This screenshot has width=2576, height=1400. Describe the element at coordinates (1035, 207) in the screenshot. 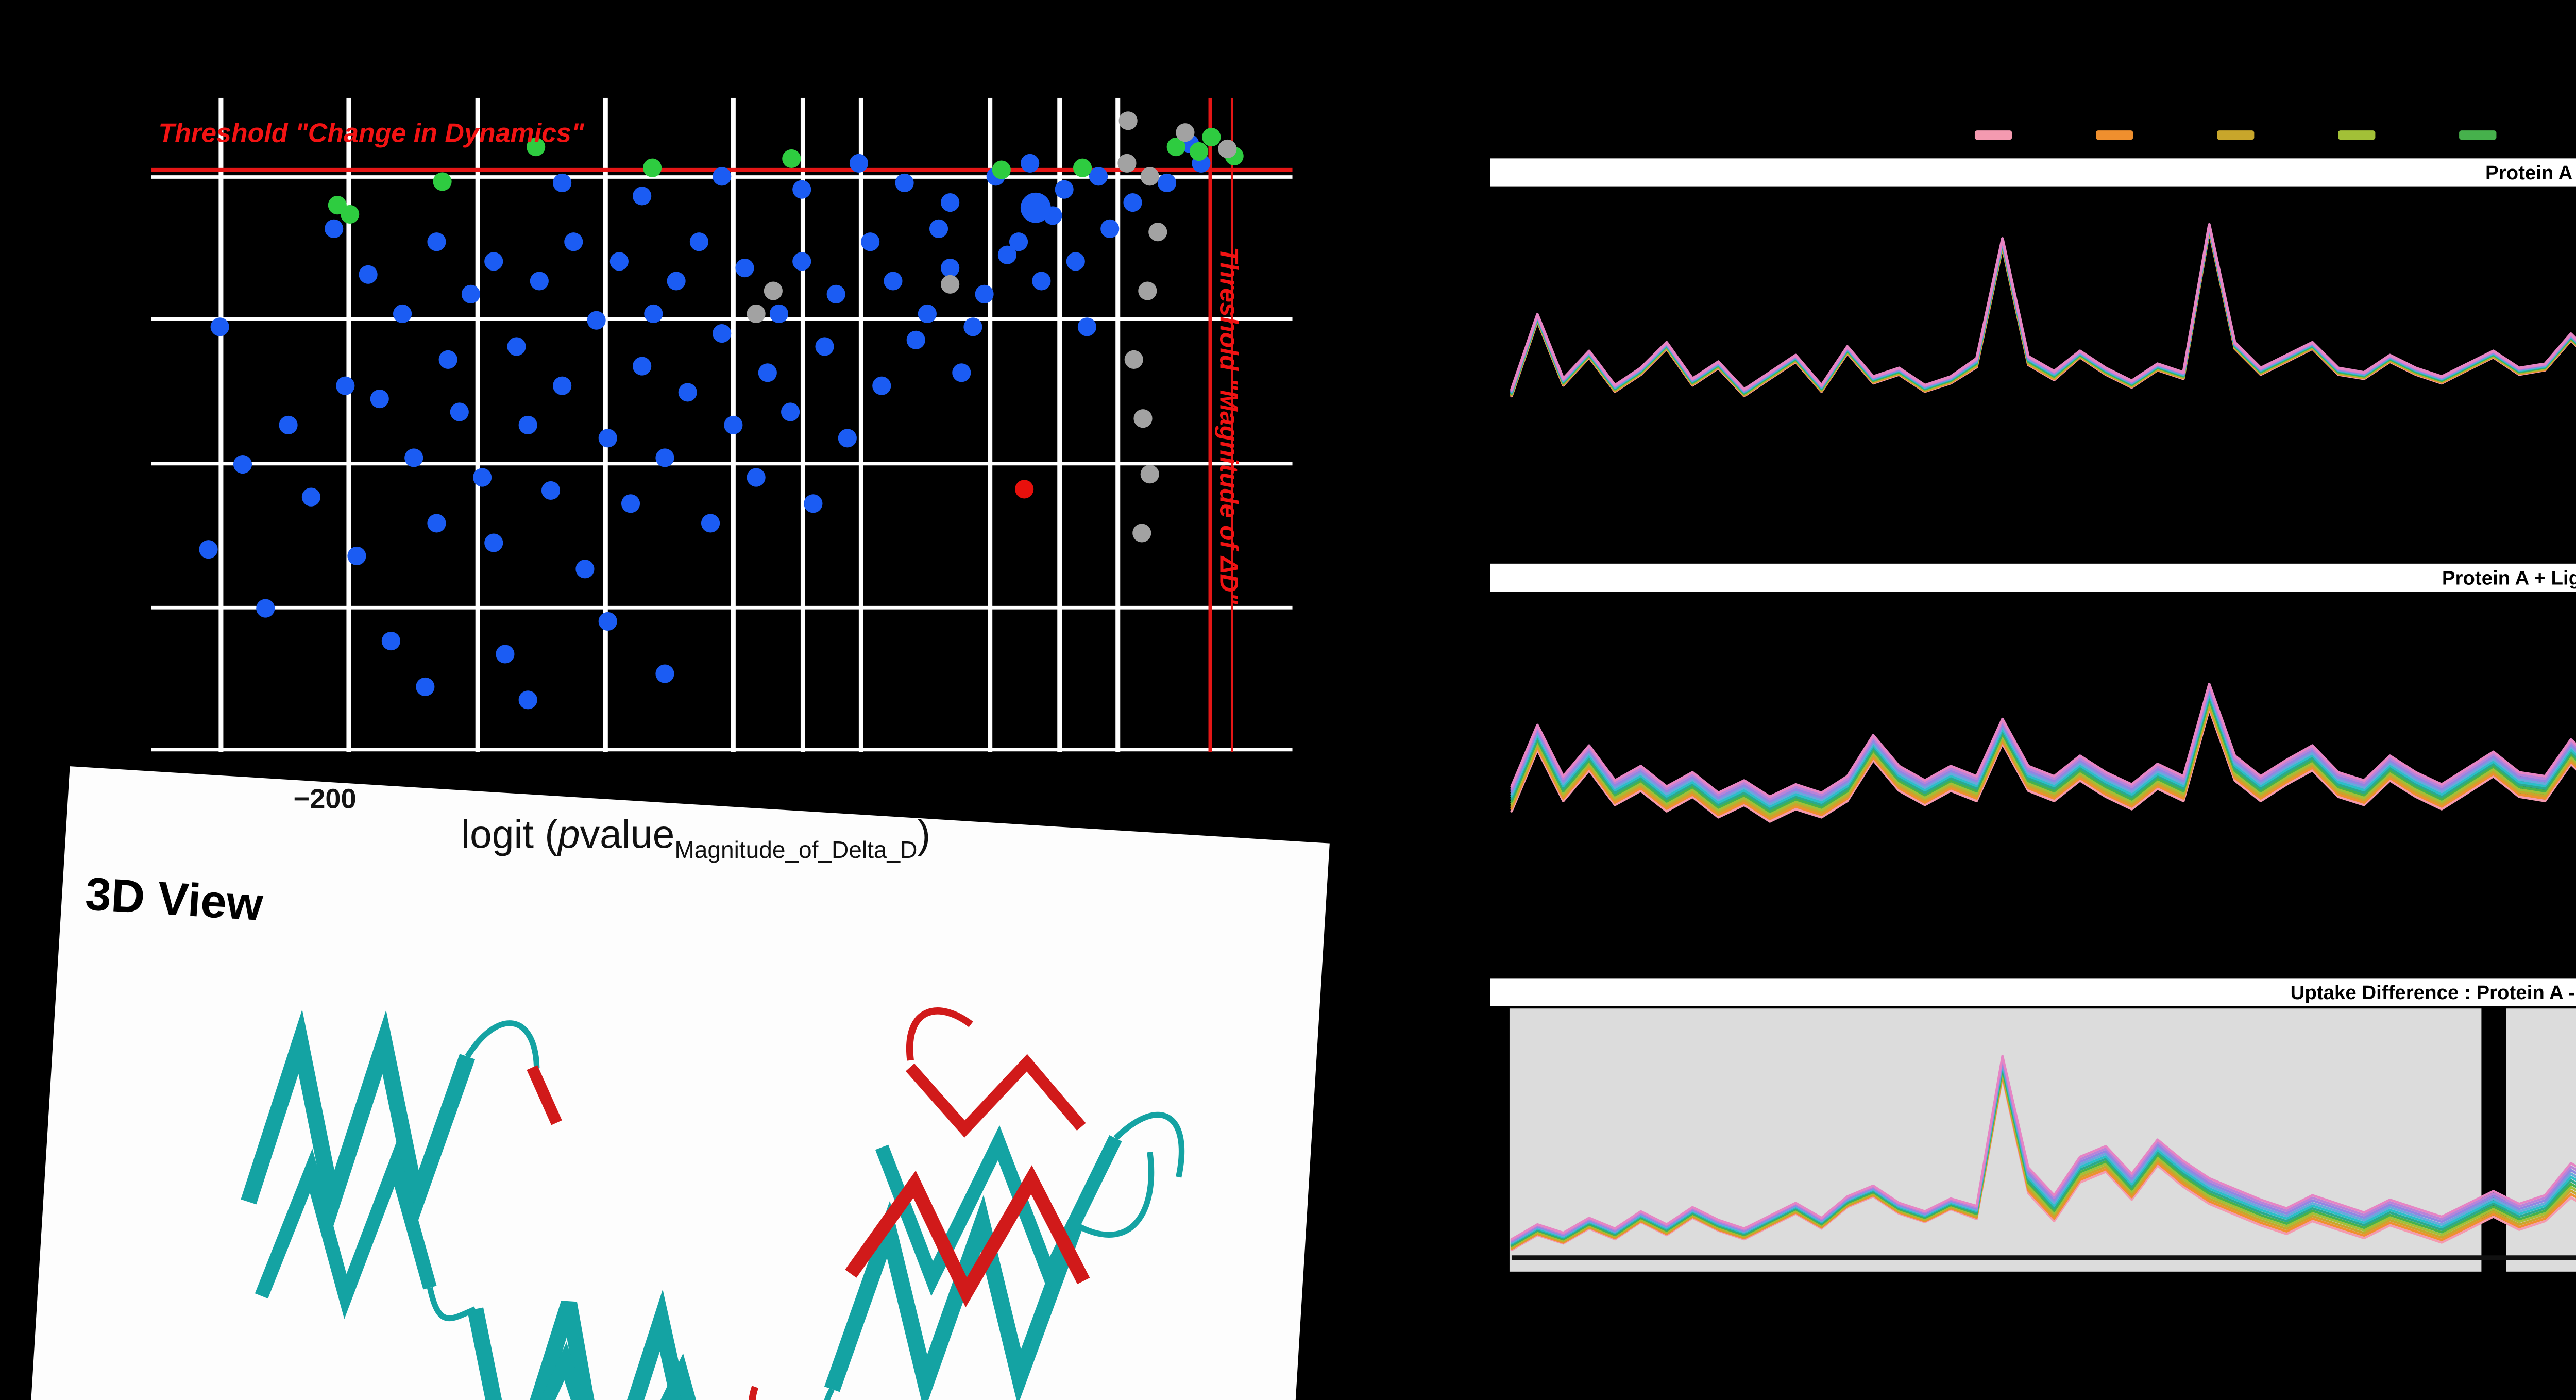

I see `scatter-point-large-blue` at that location.